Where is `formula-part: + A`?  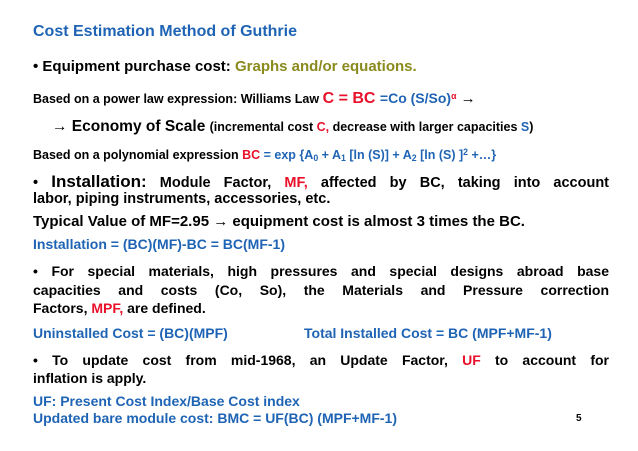 formula-part: + A is located at coordinates (329, 155).